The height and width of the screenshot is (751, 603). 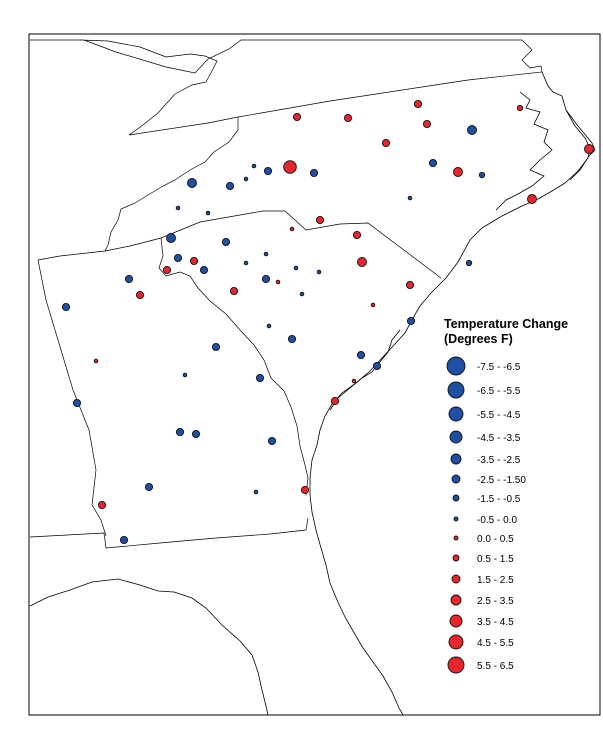 I want to click on virginia-boundary, so click(x=286, y=87).